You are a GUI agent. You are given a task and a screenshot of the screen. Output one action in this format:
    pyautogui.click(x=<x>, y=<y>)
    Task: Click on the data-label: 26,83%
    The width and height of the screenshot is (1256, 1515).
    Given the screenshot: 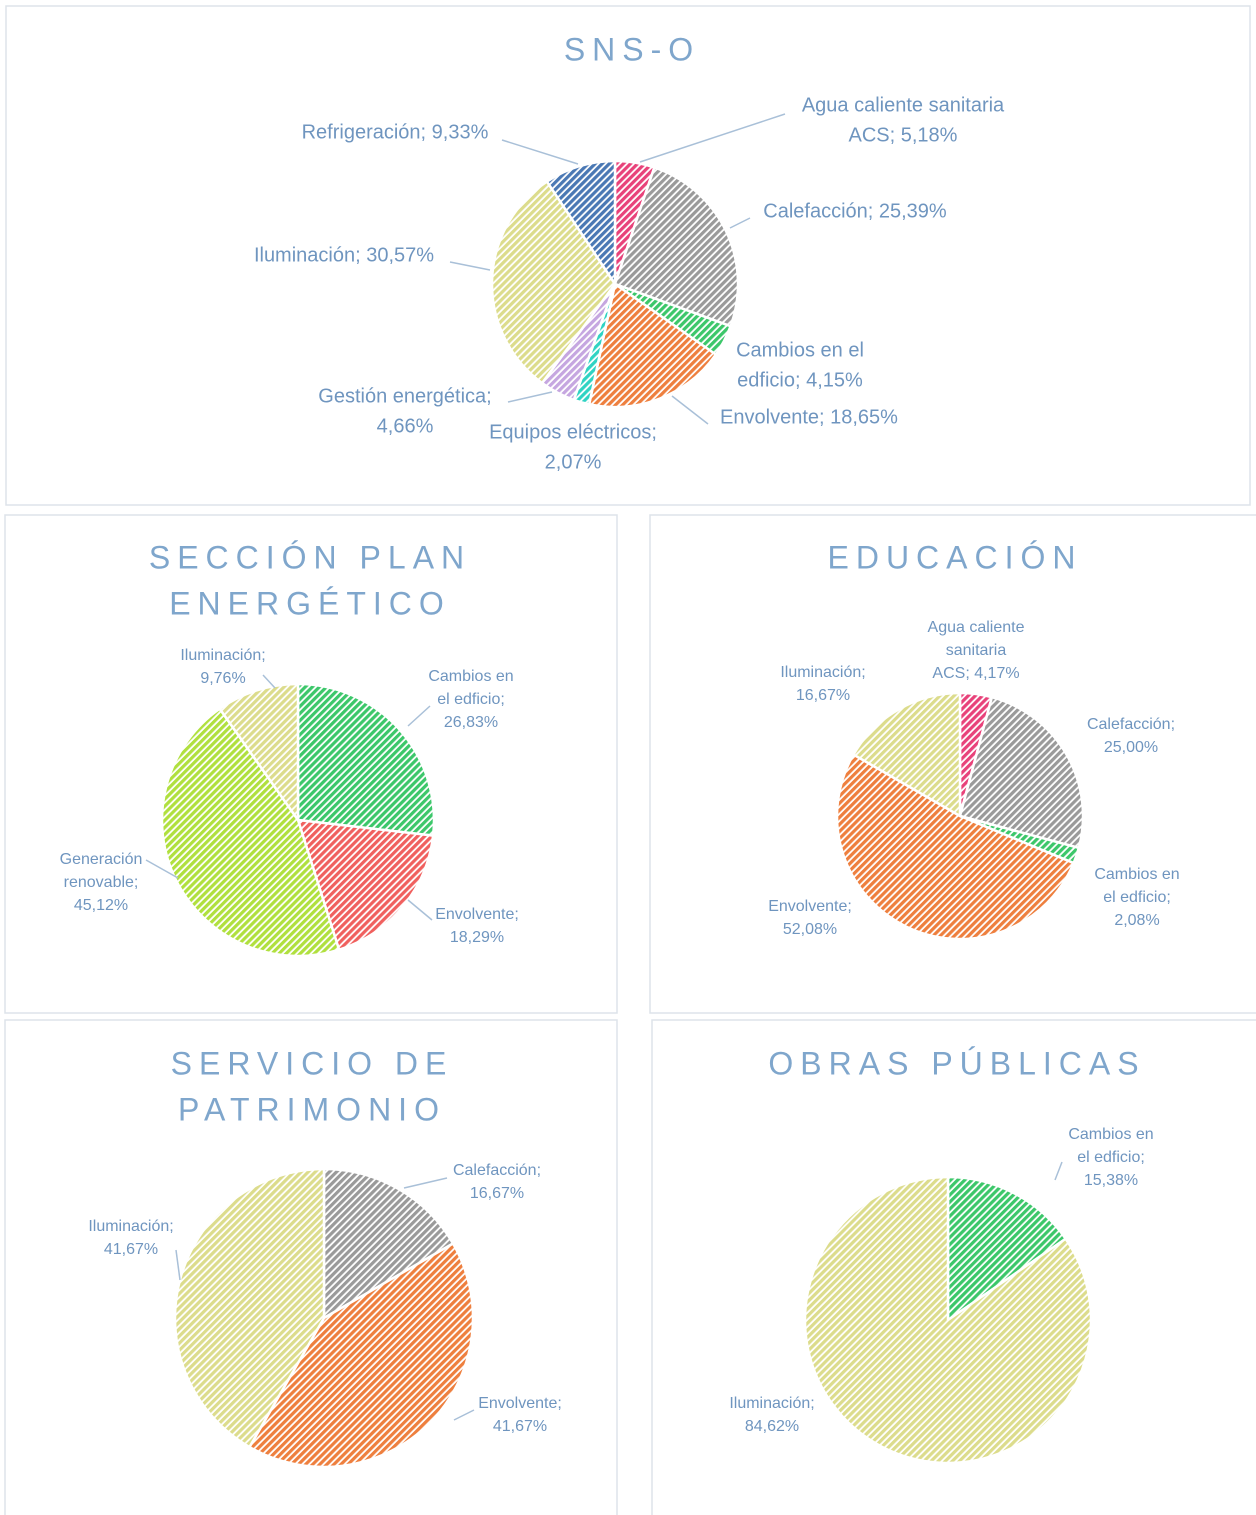 What is the action you would take?
    pyautogui.click(x=471, y=722)
    